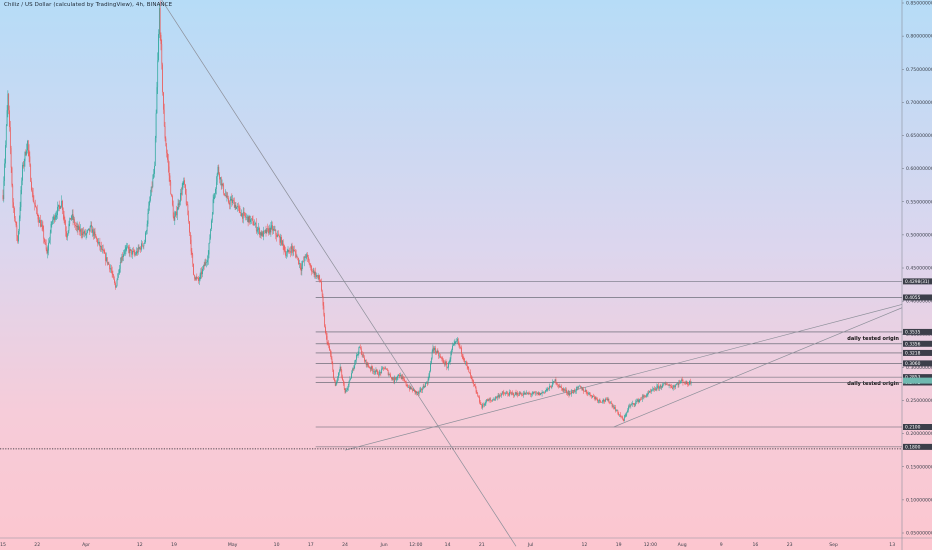 This screenshot has width=932, height=550. What do you see at coordinates (277, 545) in the screenshot?
I see `time-tick-label: 10` at bounding box center [277, 545].